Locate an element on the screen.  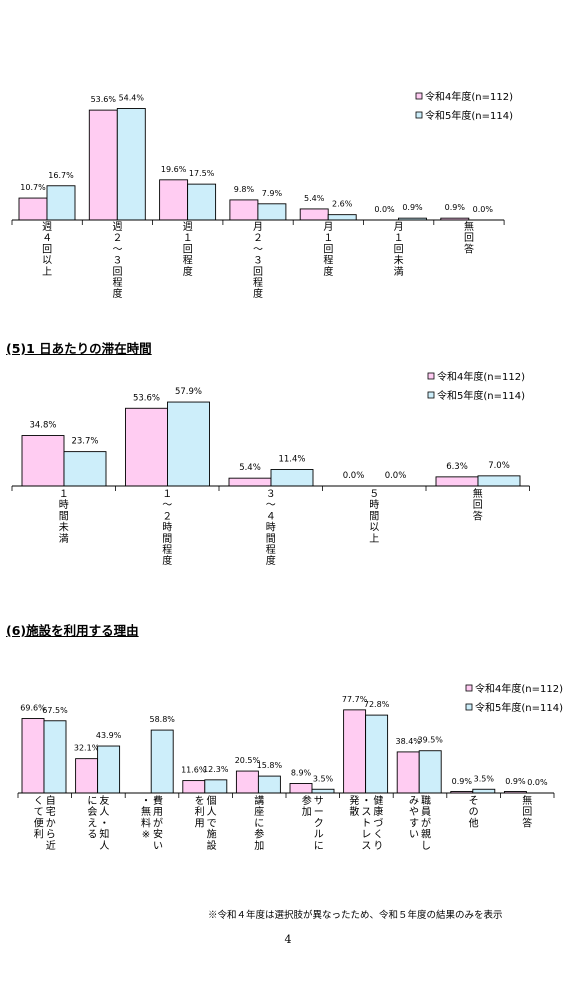
legend-label: 令和4年度(n=112) is located at coordinates (519, 688).